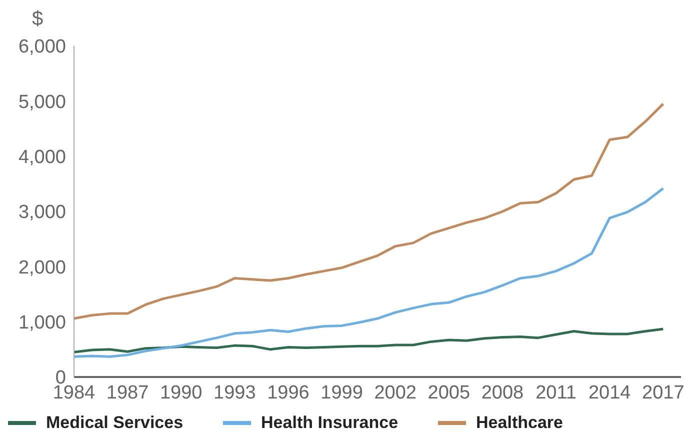  What do you see at coordinates (42, 267) in the screenshot?
I see `y-tick-label: 2,000` at bounding box center [42, 267].